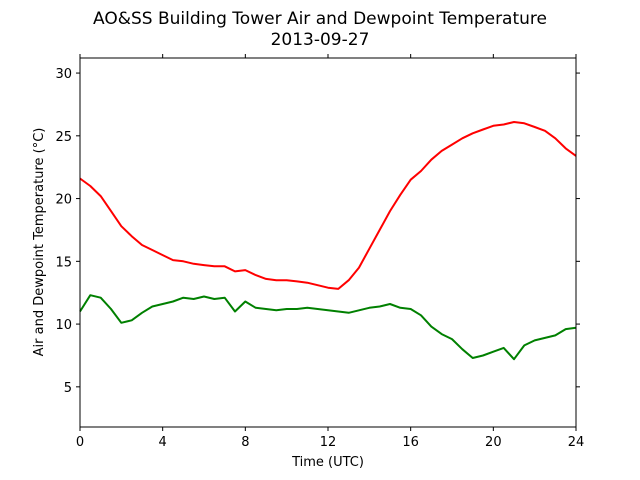 Image resolution: width=640 pixels, height=480 pixels. What do you see at coordinates (576, 442) in the screenshot?
I see `x-tick-label: 24` at bounding box center [576, 442].